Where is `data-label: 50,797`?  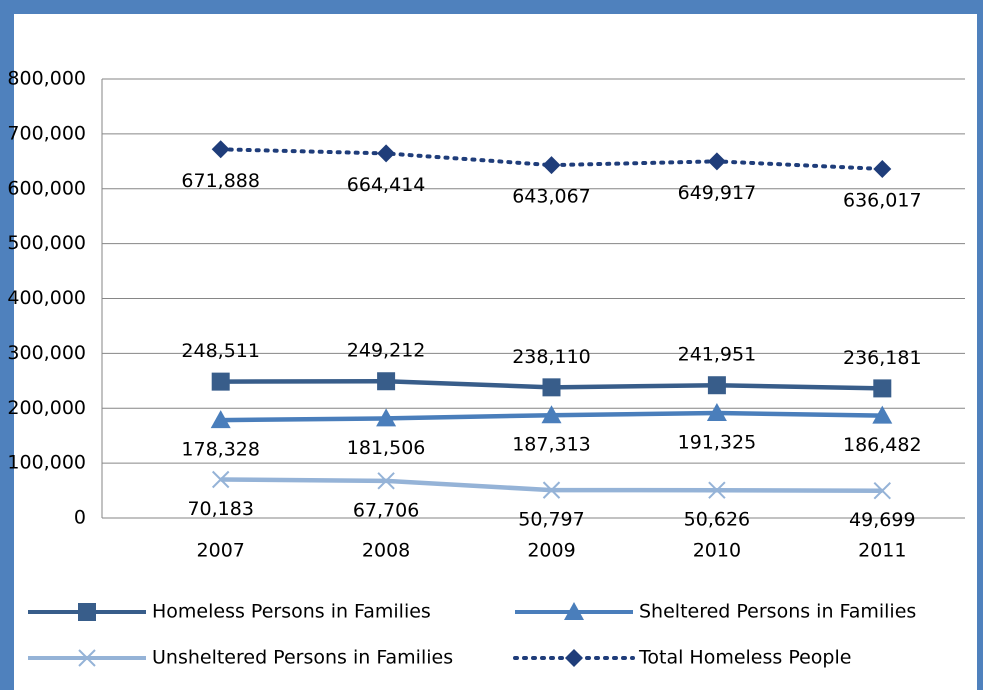
data-label: 50,797 is located at coordinates (551, 520).